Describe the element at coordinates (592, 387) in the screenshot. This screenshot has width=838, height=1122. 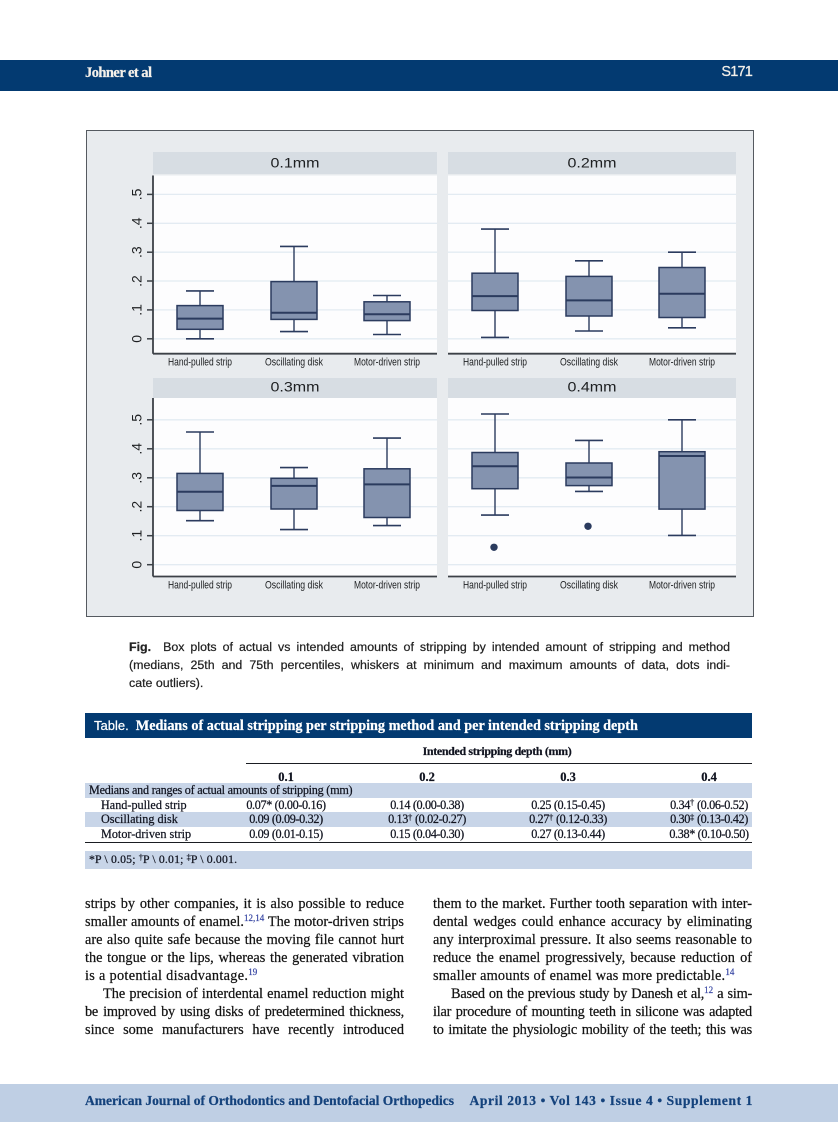
I see `svg-text: 0.4mm` at that location.